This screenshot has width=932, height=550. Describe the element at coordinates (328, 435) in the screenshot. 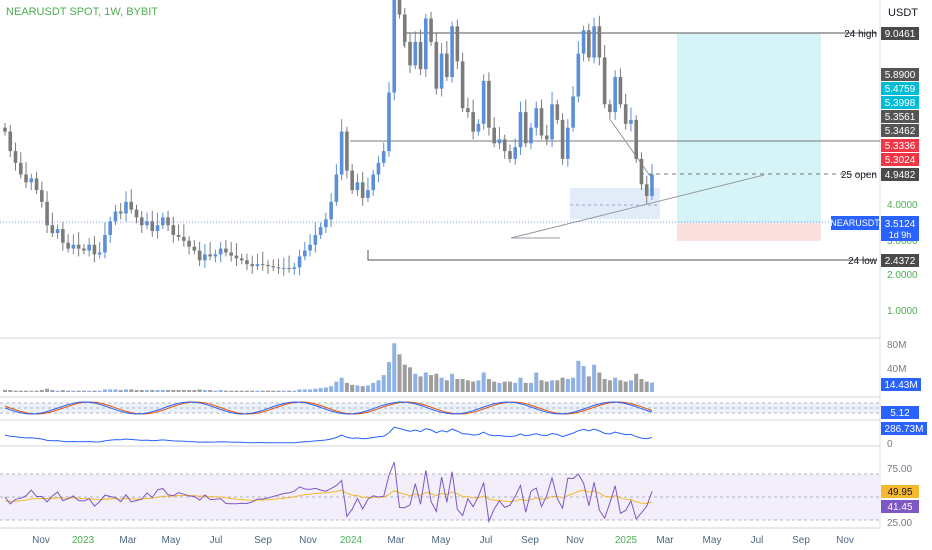

I see `obv-line` at that location.